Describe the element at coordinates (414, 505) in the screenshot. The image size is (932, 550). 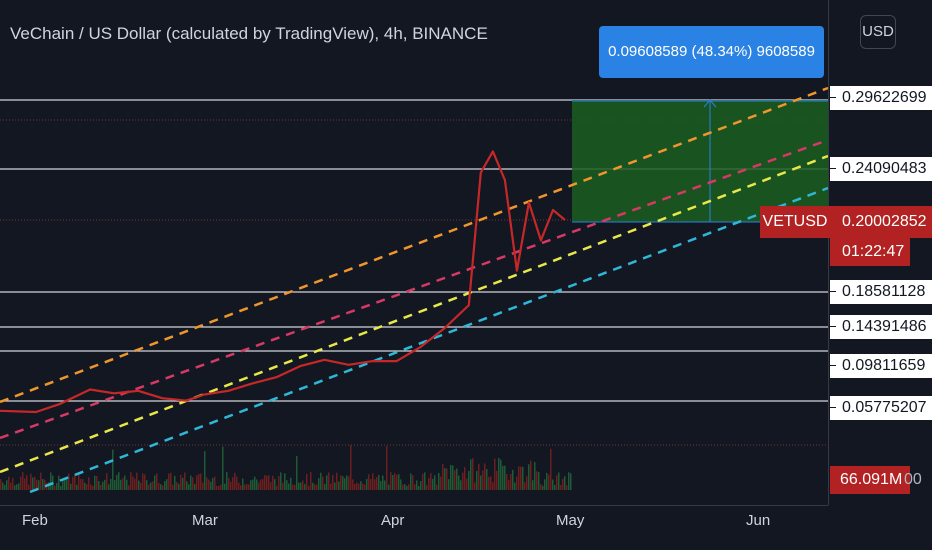
I see `time-axis-border` at that location.